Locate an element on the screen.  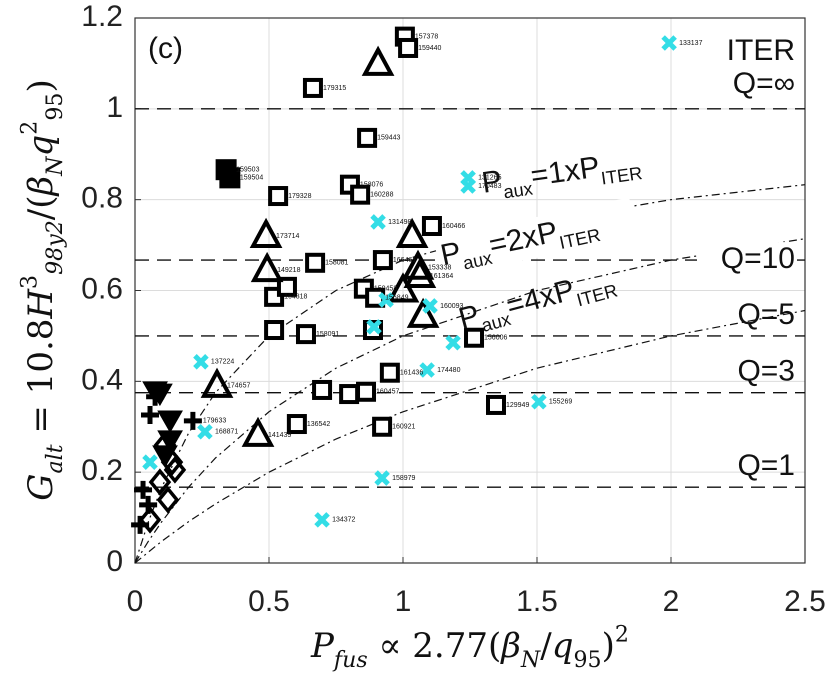
y-axis-label: Galt = 10.8H398y2/(βNq295) is located at coordinates (43, 289).